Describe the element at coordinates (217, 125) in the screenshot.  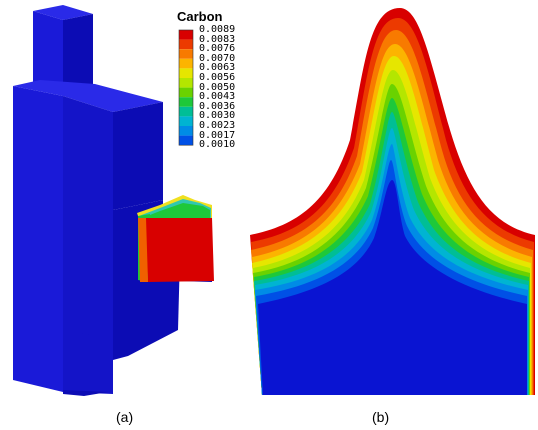
I see `legend-label: 0.0023` at that location.